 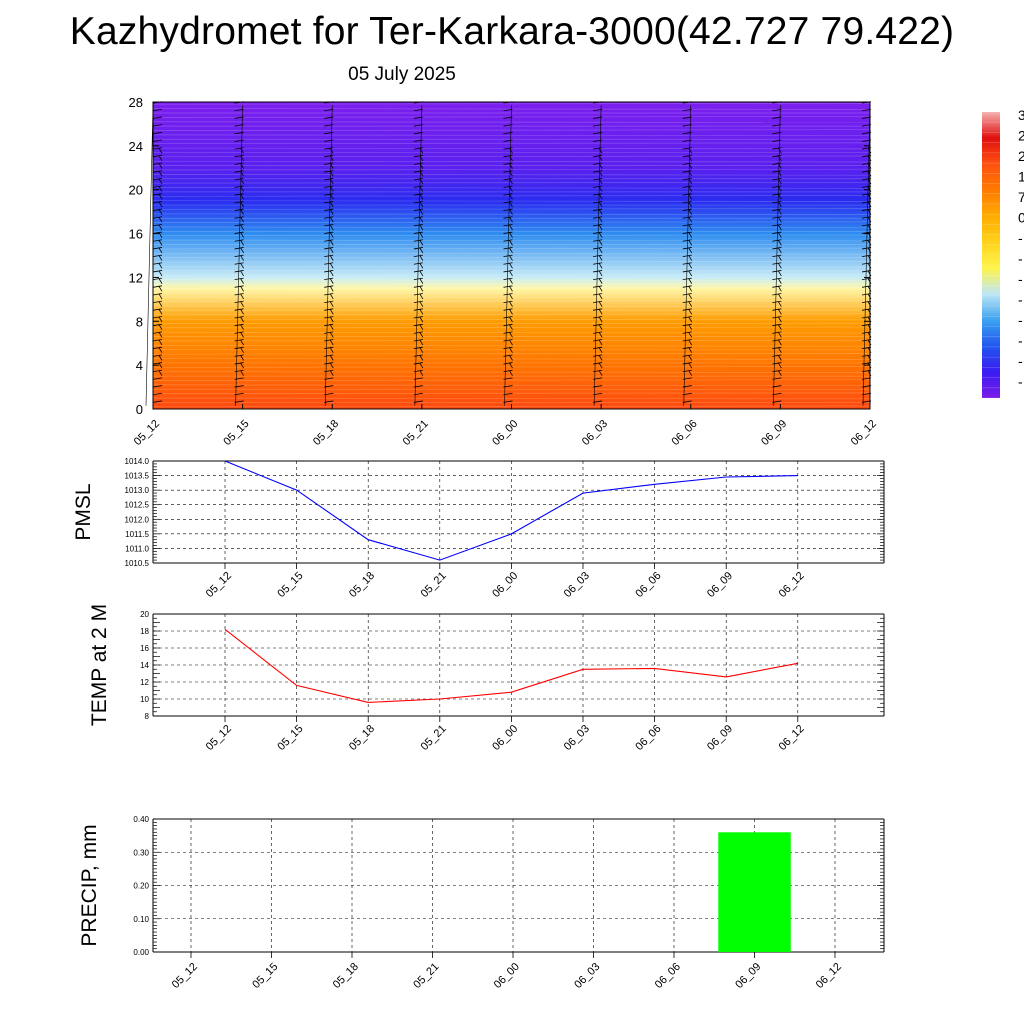 I want to click on y-tick-label: 24, so click(x=136, y=146).